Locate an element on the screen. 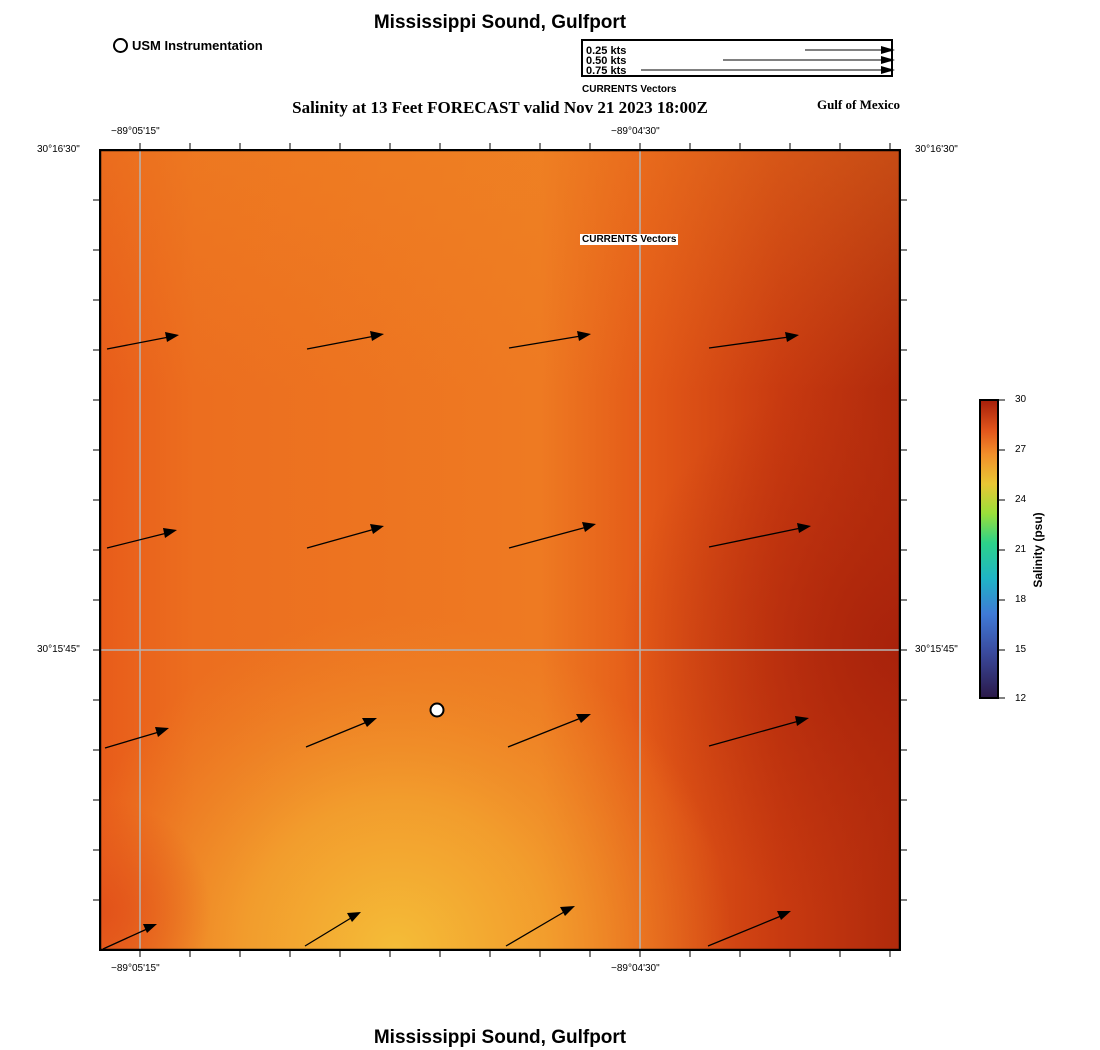 The image size is (1100, 1050). station-circle-icon is located at coordinates (120, 45).